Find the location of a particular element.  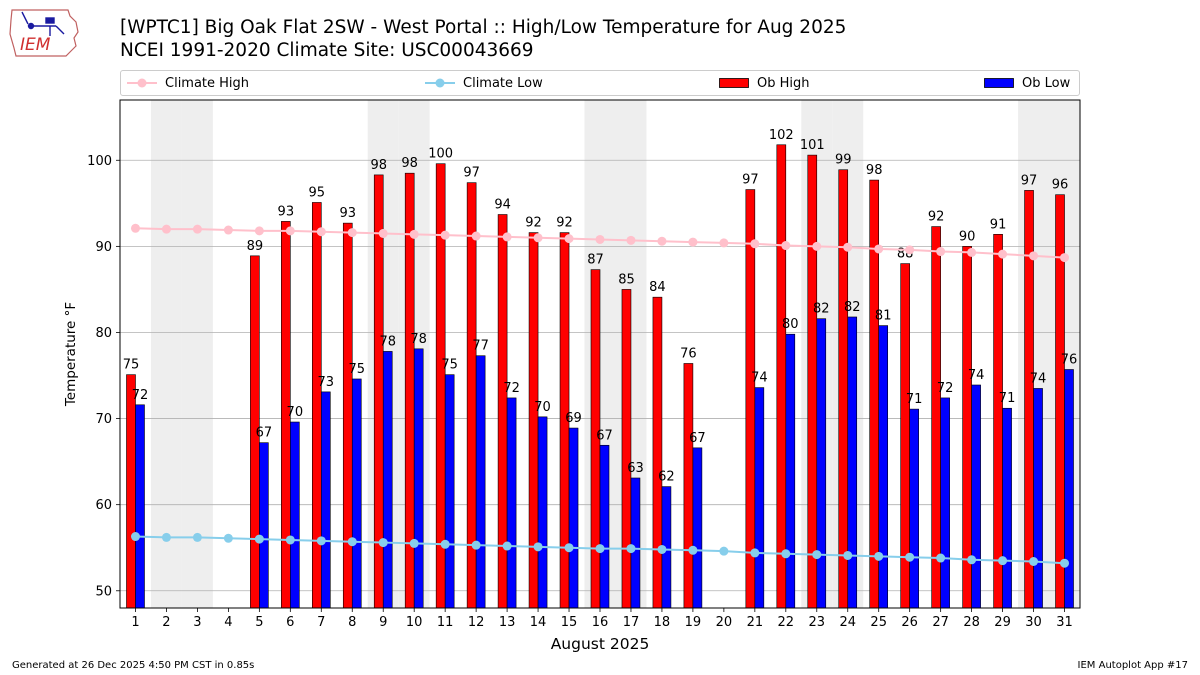

ob-low-value-label: 70 is located at coordinates (295, 412).